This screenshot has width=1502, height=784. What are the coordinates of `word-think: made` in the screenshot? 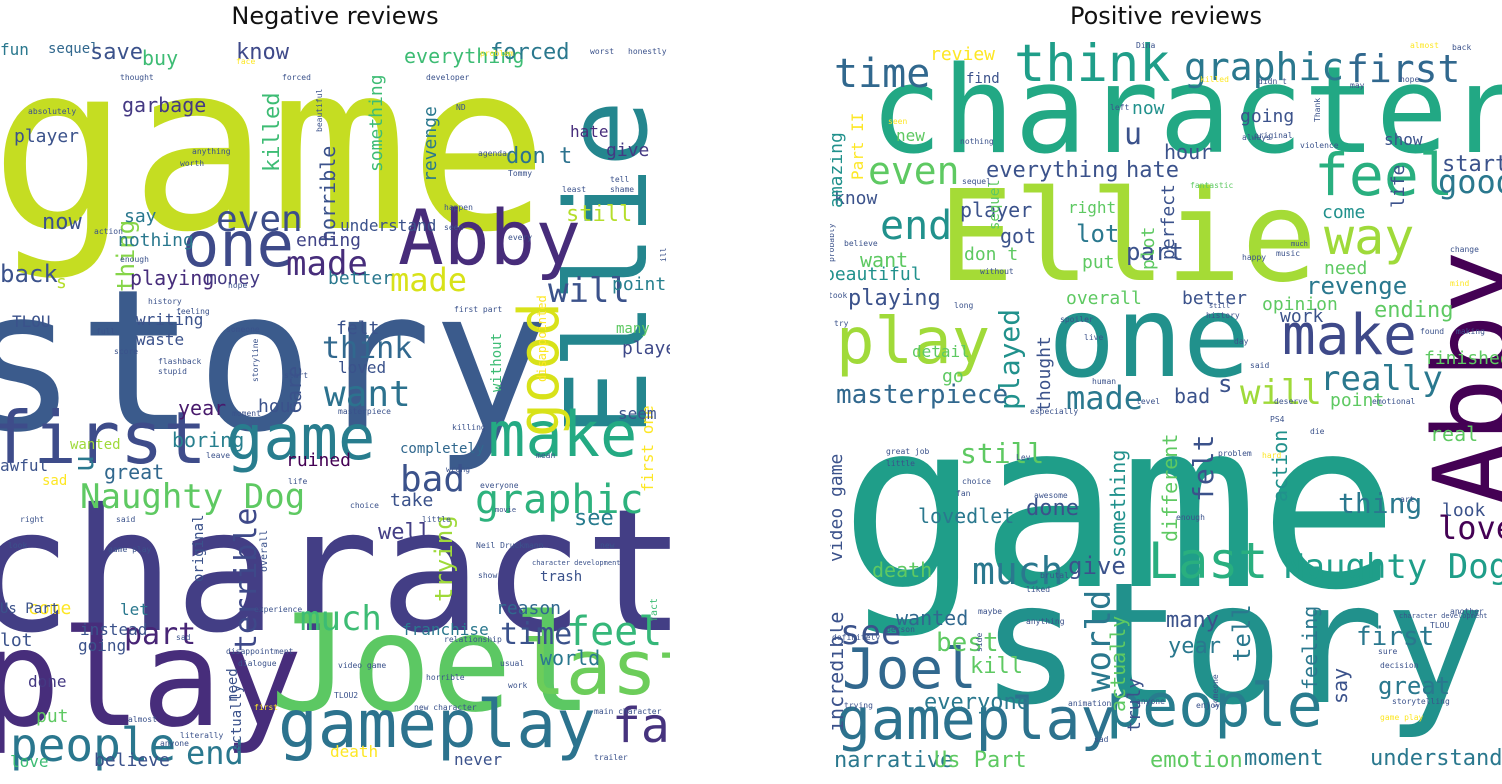 It's located at (429, 280).